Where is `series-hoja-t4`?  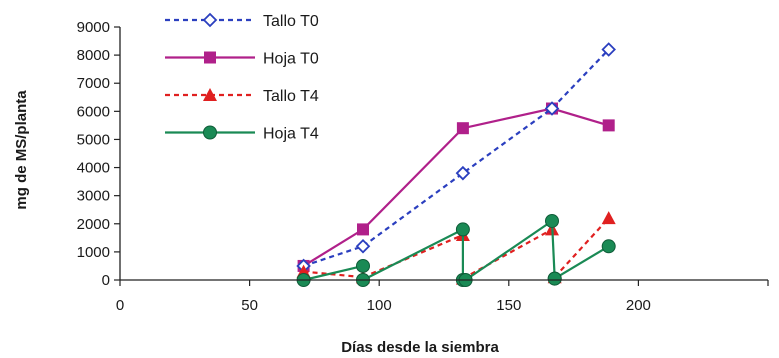 series-hoja-t4 is located at coordinates (456, 250).